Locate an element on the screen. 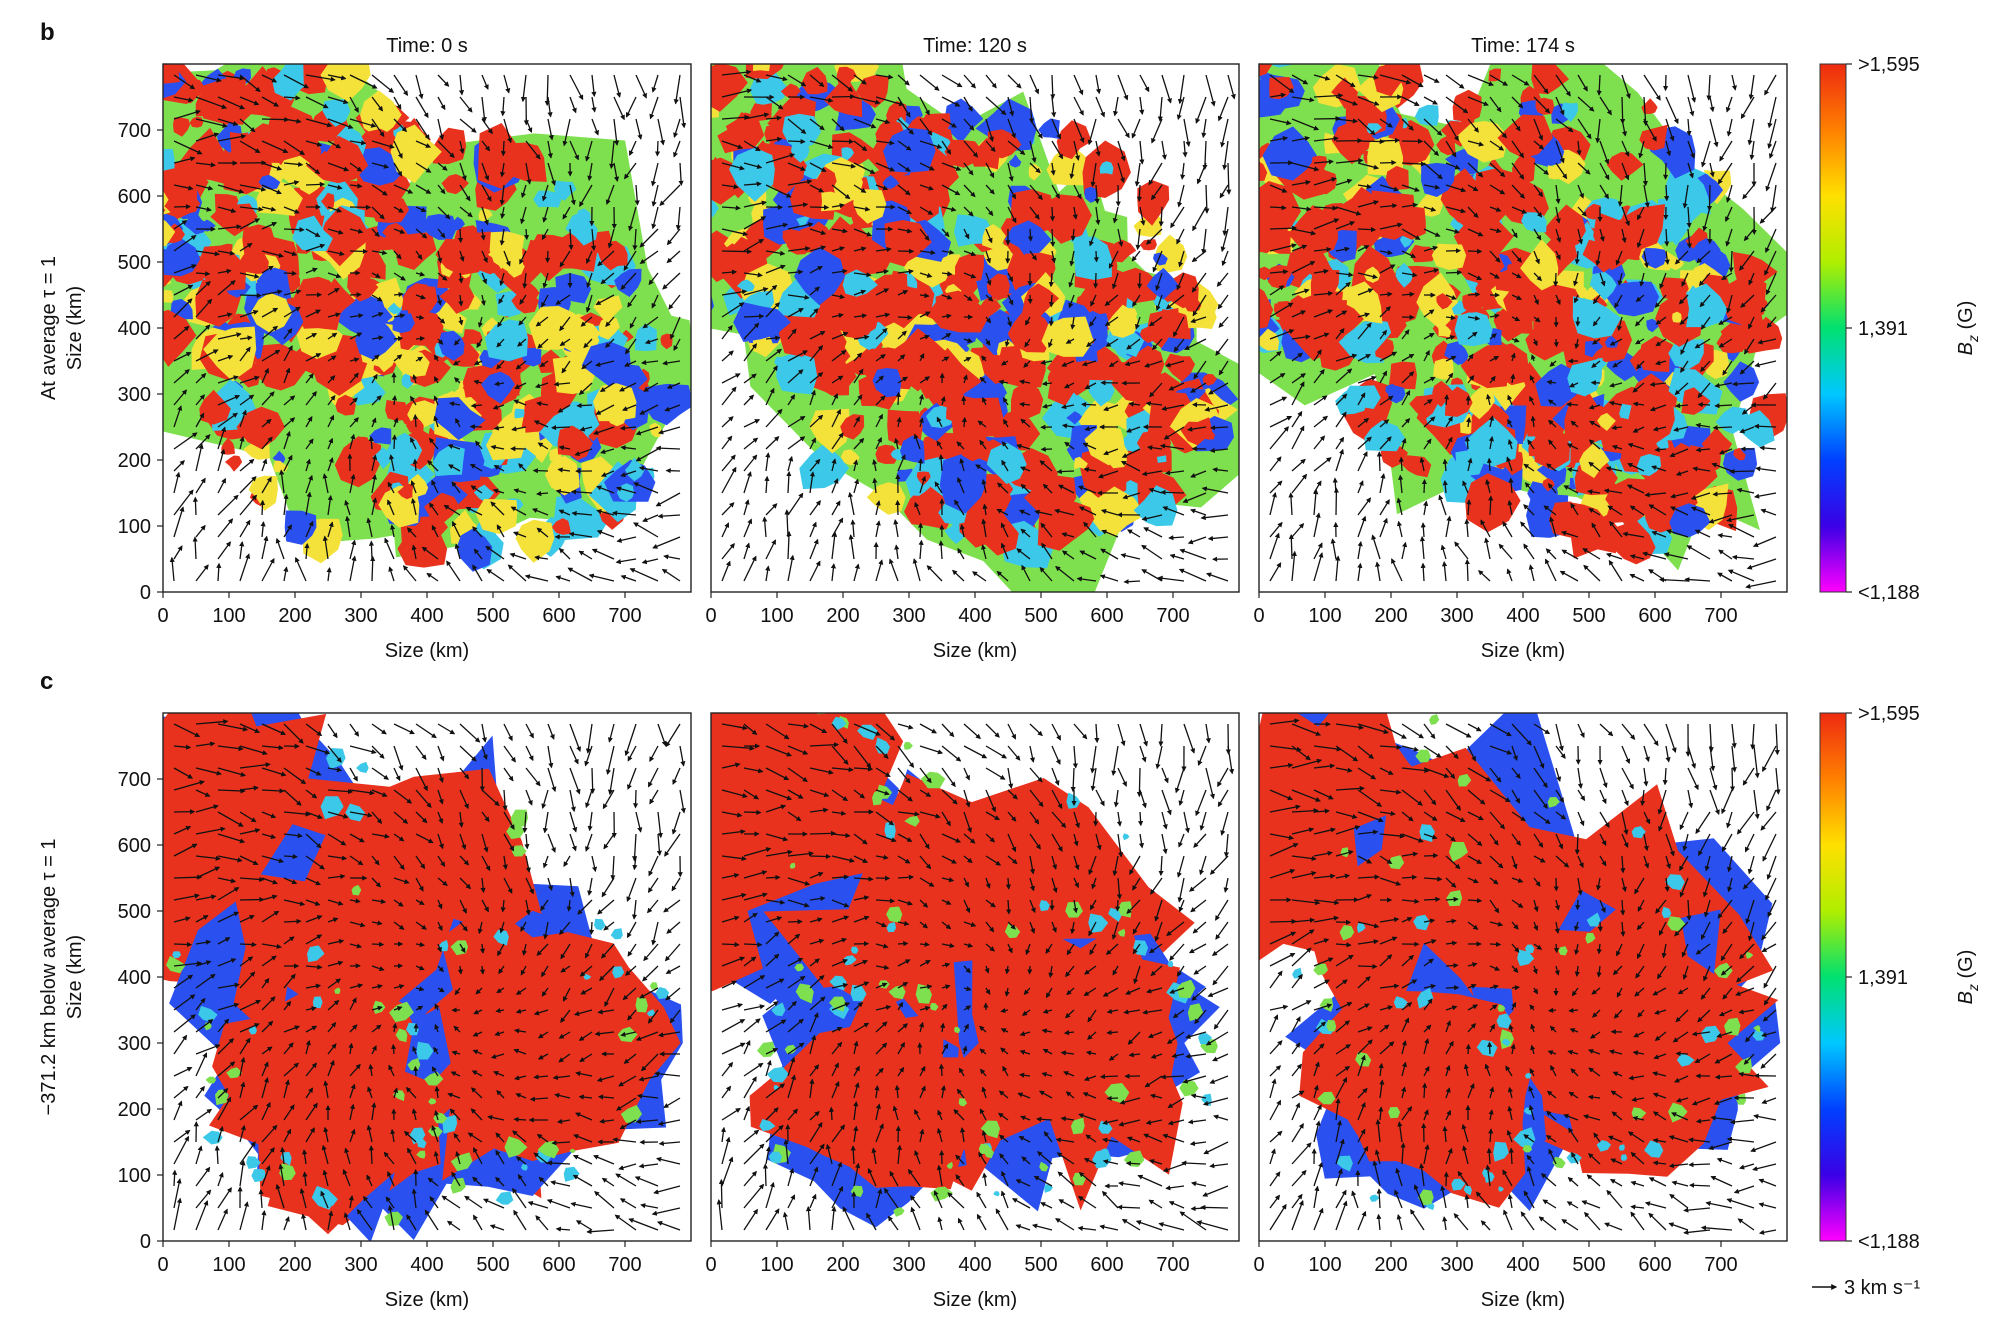 This screenshot has width=2000, height=1330. x-tick-label: 100 is located at coordinates (776, 616).